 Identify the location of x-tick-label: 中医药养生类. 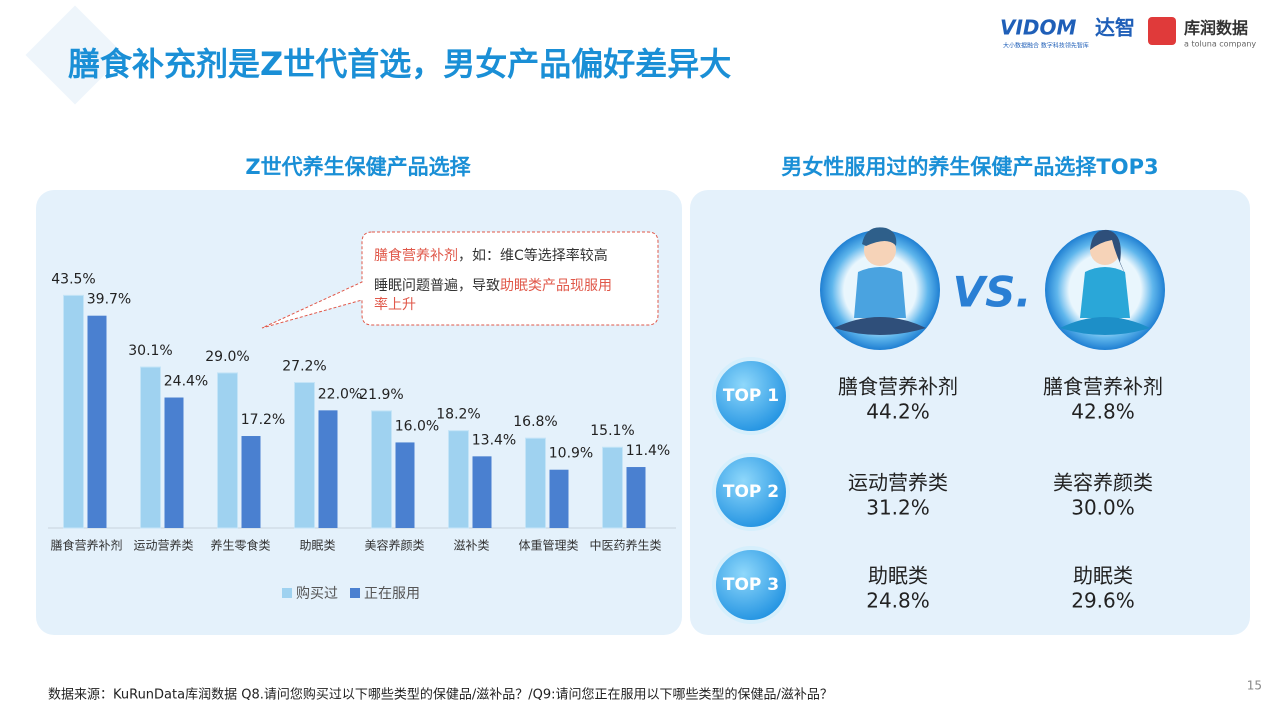
(625, 545).